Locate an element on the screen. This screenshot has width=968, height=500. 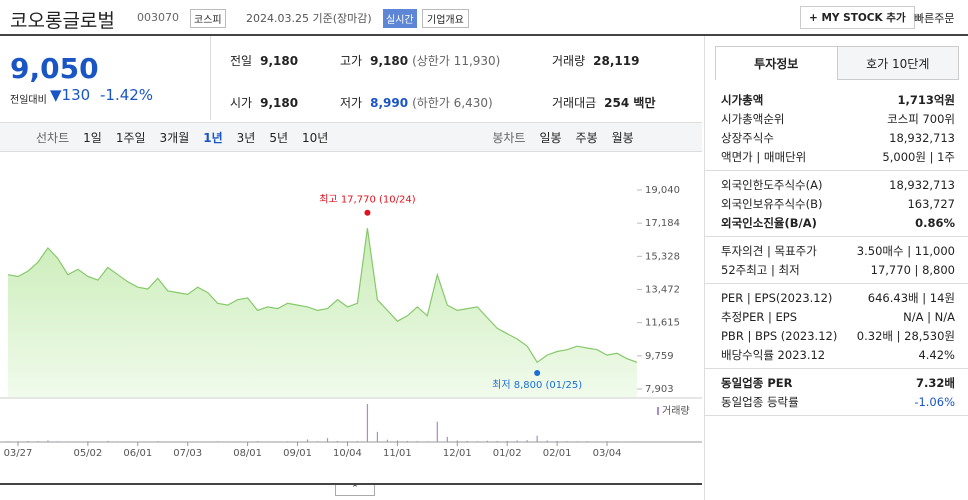
period-tab: 10년 is located at coordinates (315, 137).